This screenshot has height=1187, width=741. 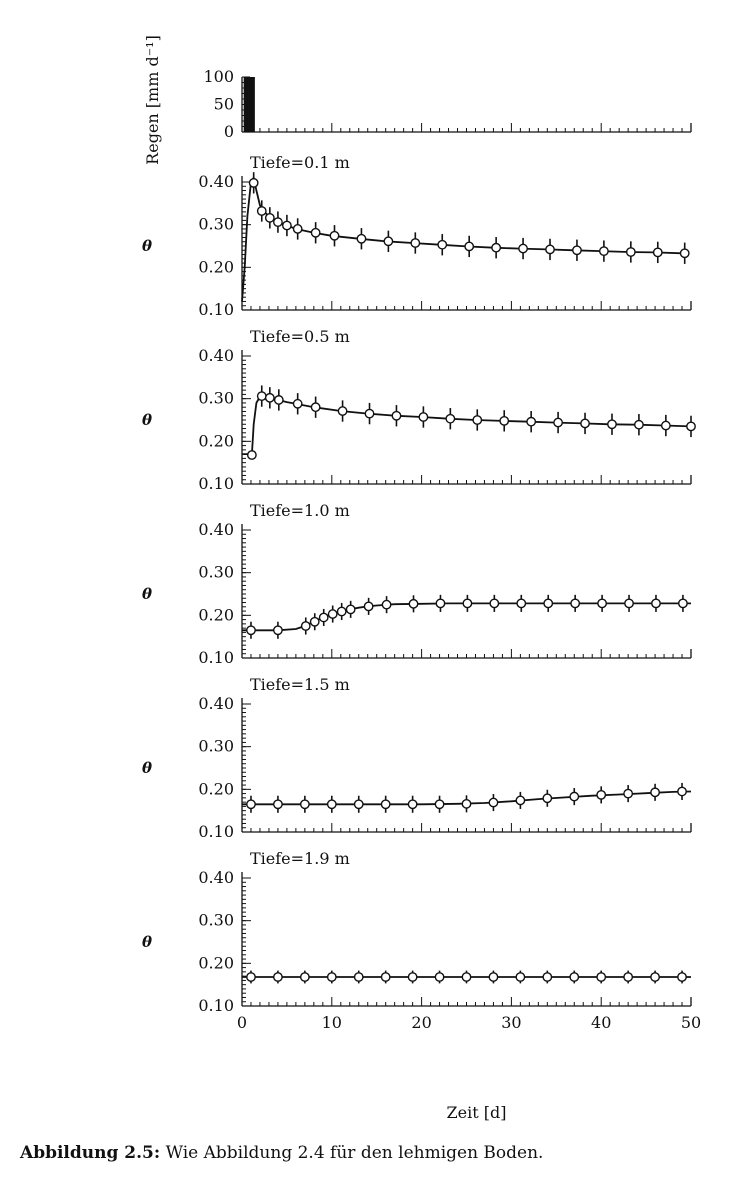 I want to click on rain-y-tick-label: 0, so click(x=229, y=131).